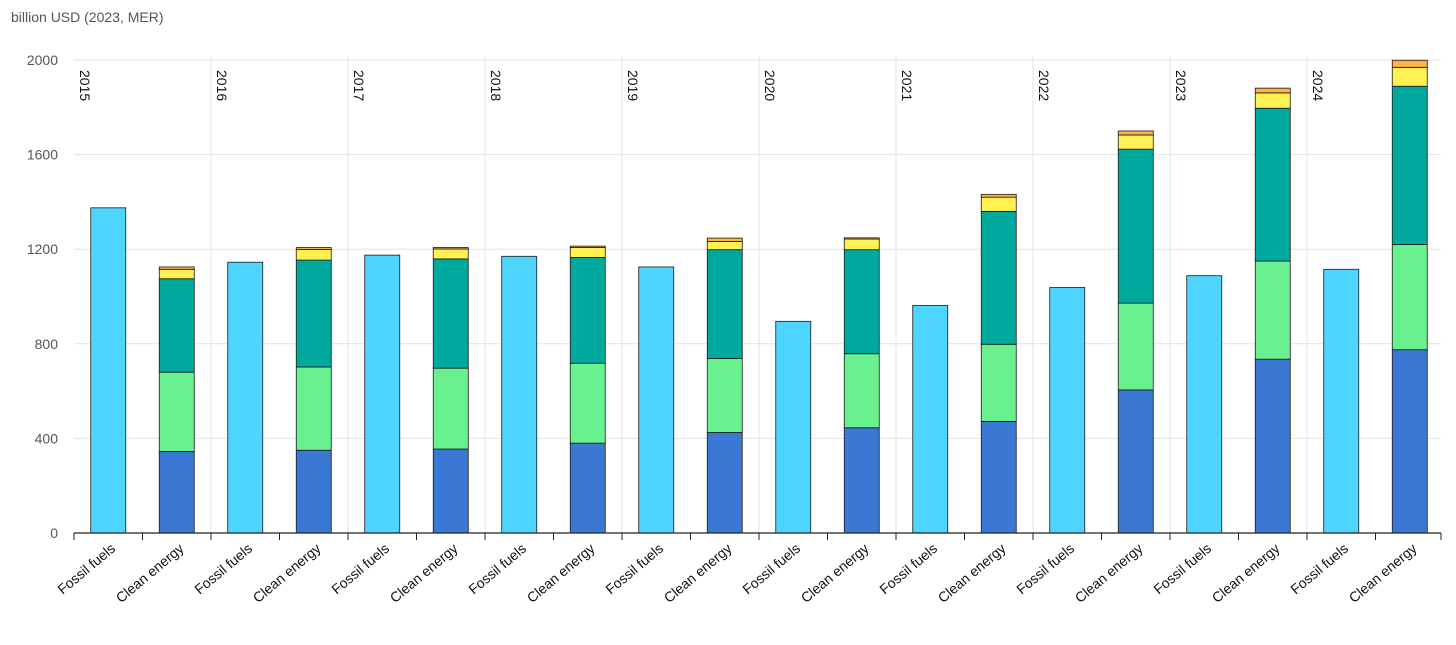 The width and height of the screenshot is (1456, 645). What do you see at coordinates (42, 155) in the screenshot?
I see `y-tick-label-1600: 1600` at bounding box center [42, 155].